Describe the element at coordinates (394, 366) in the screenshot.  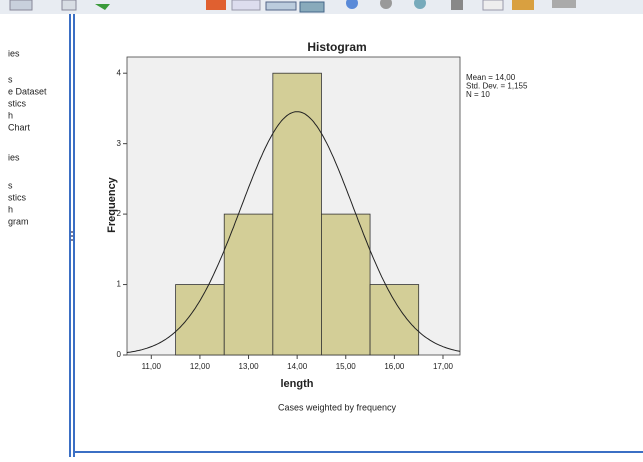
I see `x-tick-label: 16,00` at that location.